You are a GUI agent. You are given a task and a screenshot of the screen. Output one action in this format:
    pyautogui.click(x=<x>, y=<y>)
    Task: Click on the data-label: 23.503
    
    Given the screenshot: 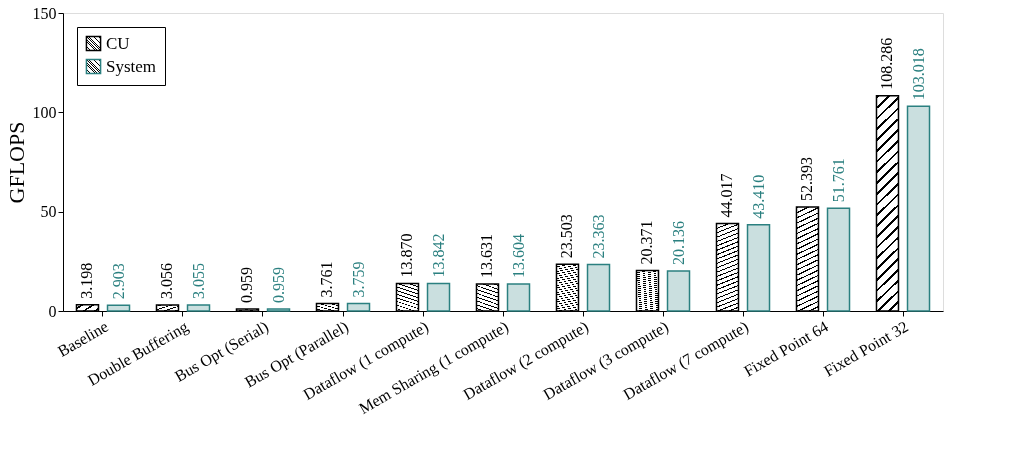 What is the action you would take?
    pyautogui.click(x=567, y=236)
    